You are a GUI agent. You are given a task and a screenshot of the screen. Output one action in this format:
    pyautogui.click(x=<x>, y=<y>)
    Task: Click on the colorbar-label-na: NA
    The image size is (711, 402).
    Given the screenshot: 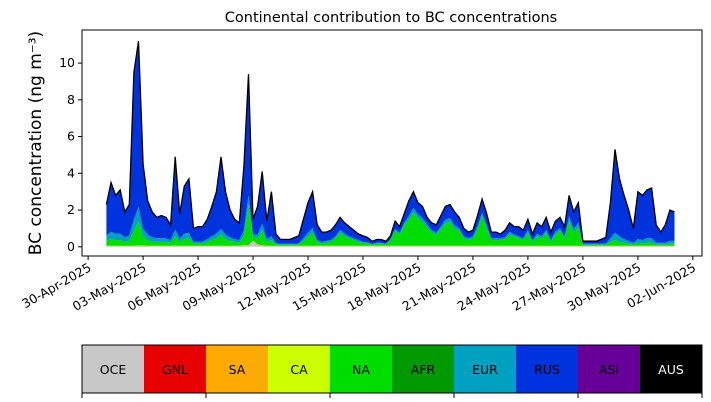 What is the action you would take?
    pyautogui.click(x=361, y=369)
    